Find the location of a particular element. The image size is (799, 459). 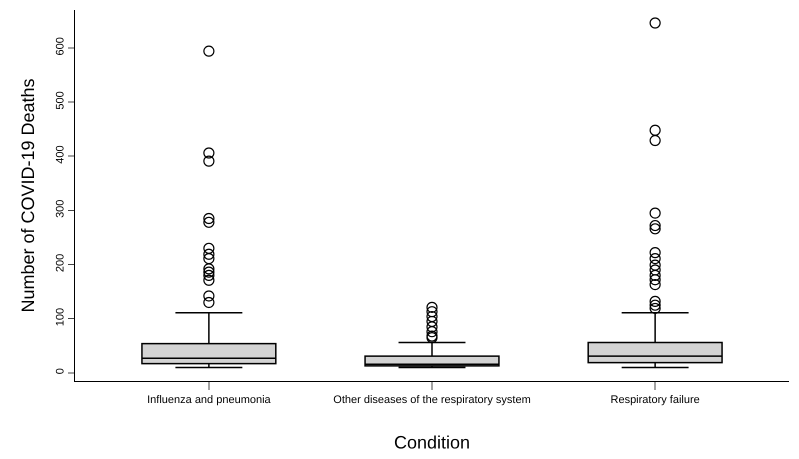

x-tick-label: Other diseases of the respiratory system is located at coordinates (432, 400).